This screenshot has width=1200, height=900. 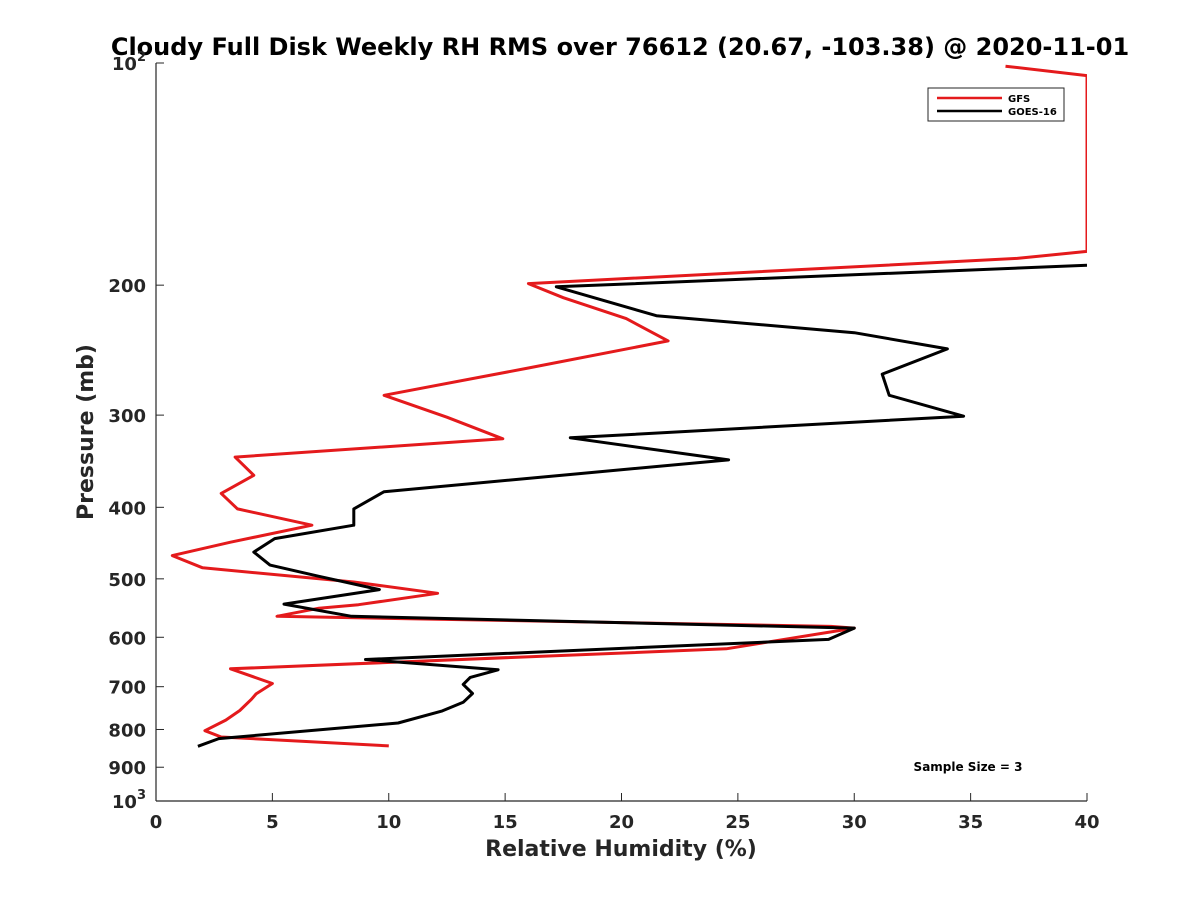 I want to click on legend-label-goes16: GOES-16, so click(x=1032, y=112).